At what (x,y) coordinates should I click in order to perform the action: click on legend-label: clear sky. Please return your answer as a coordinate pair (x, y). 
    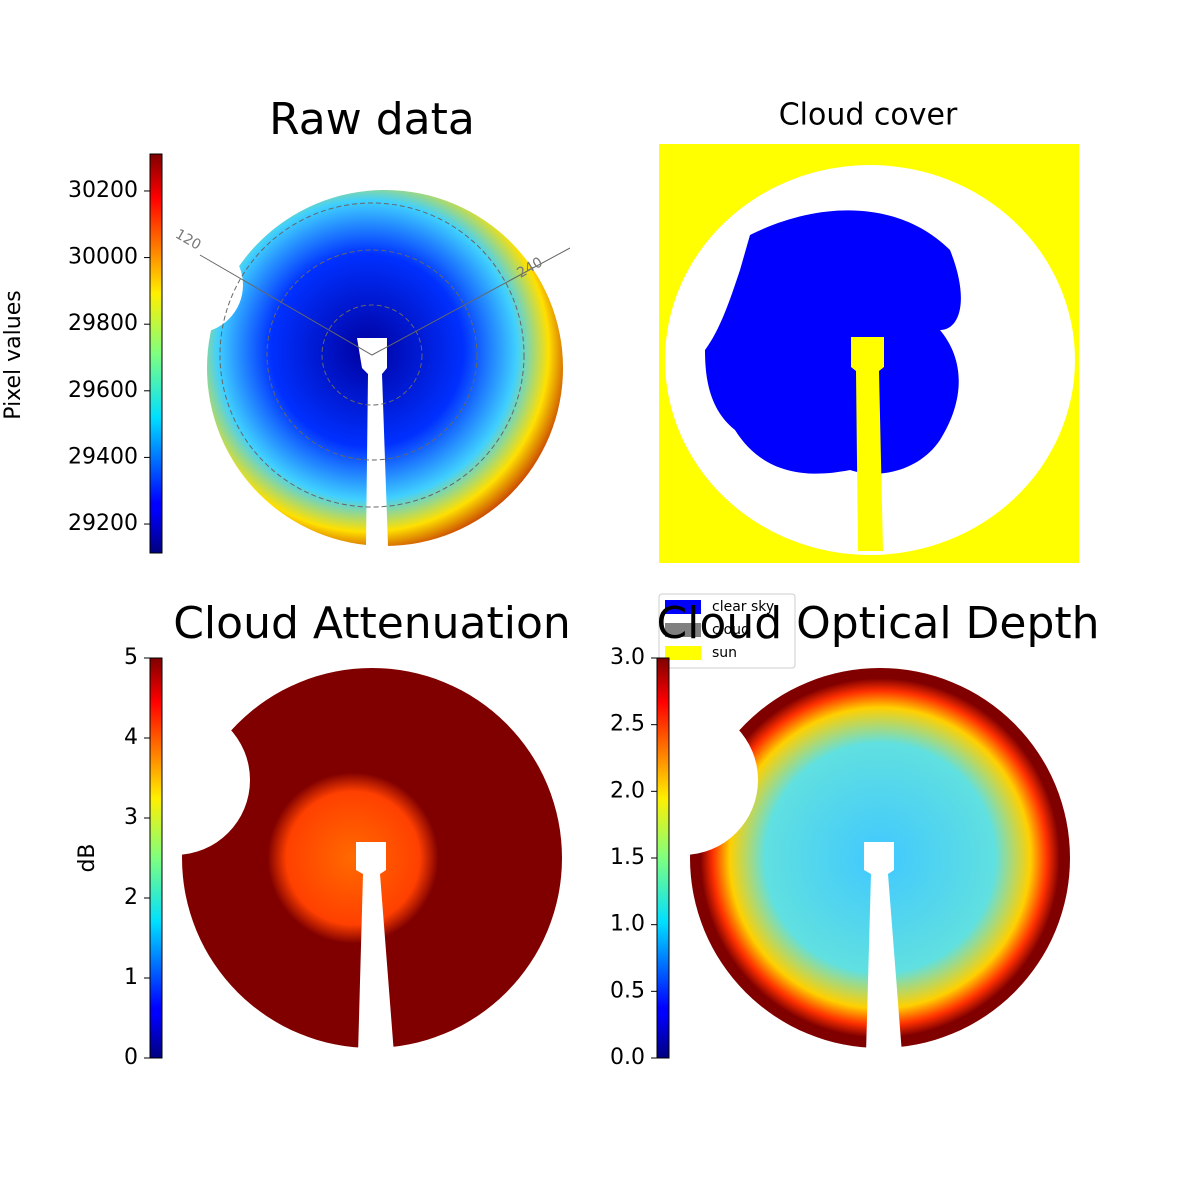
    Looking at the image, I should click on (743, 607).